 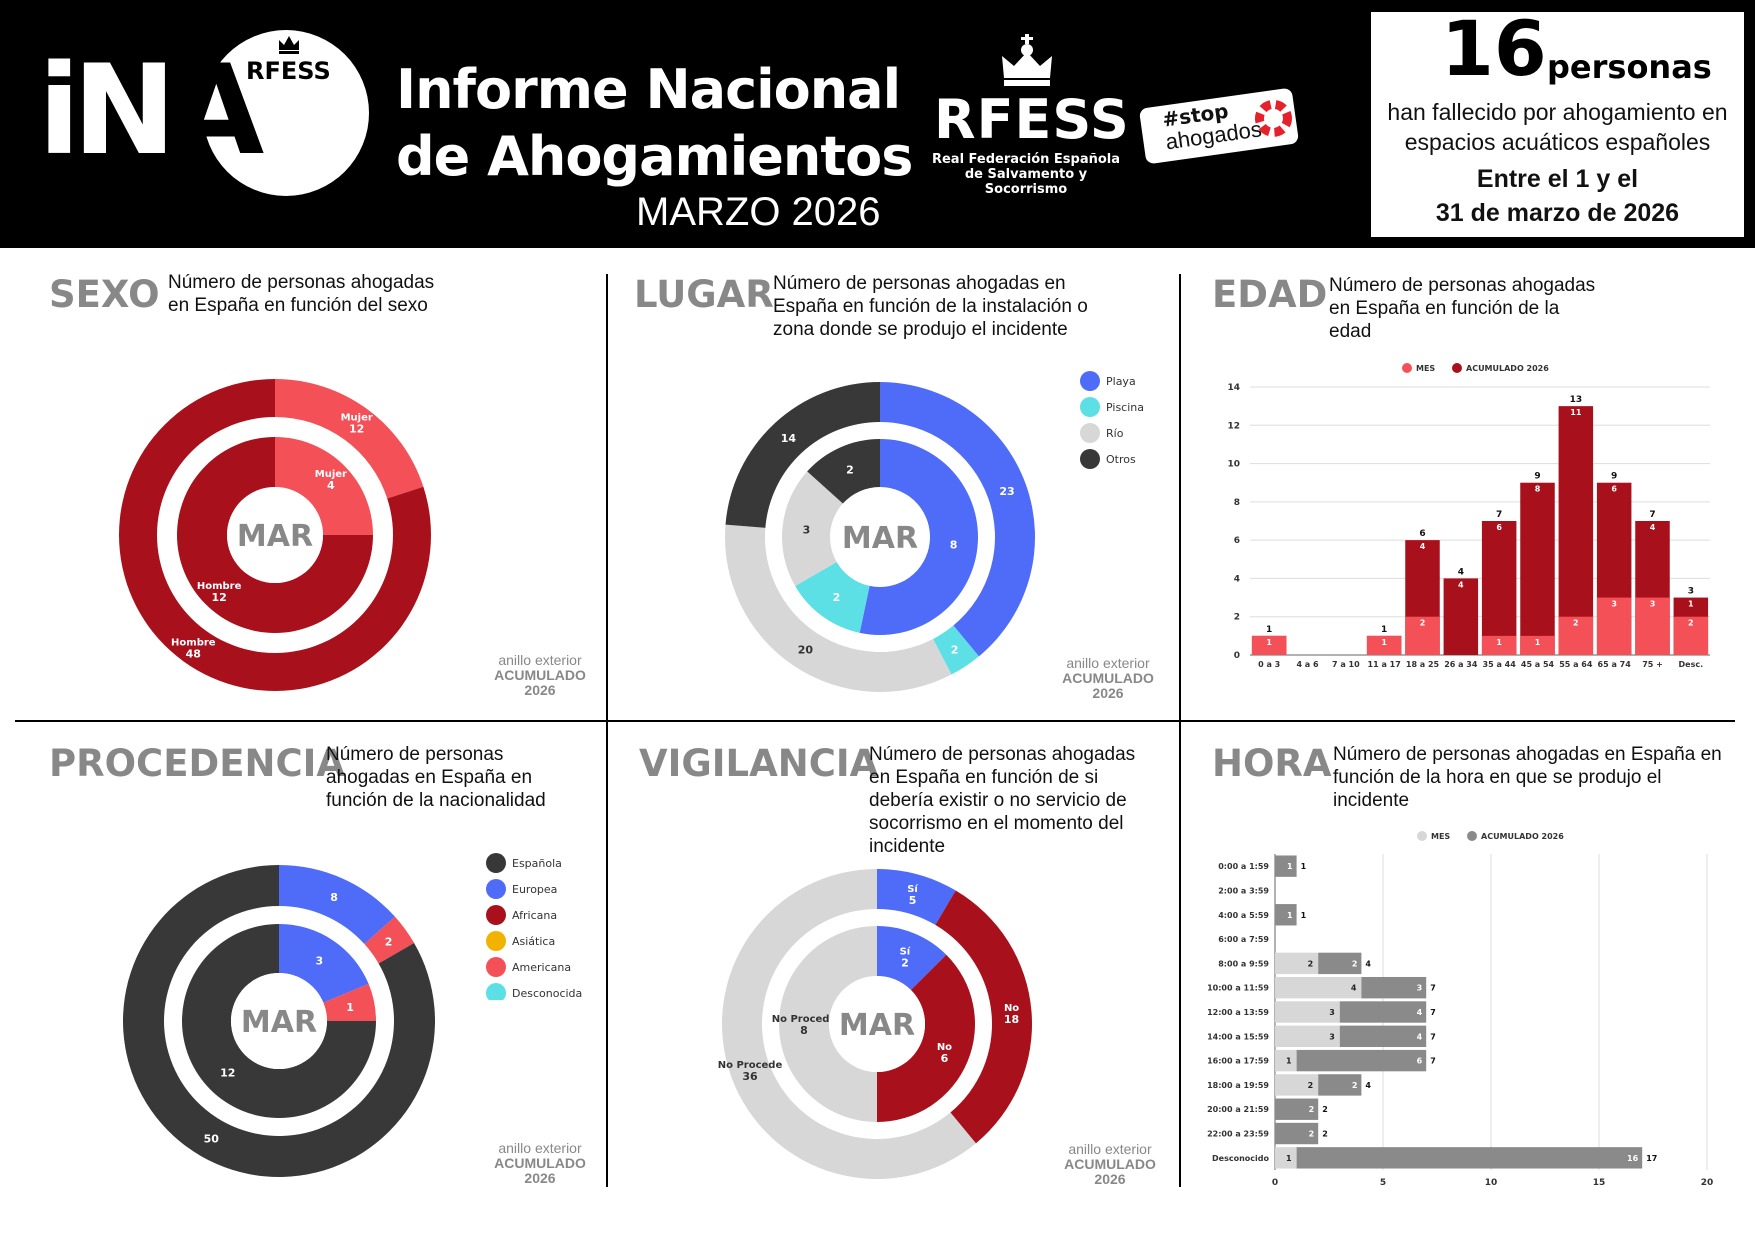 I want to click on lugar-legend-label-3: Otros, so click(x=1121, y=459).